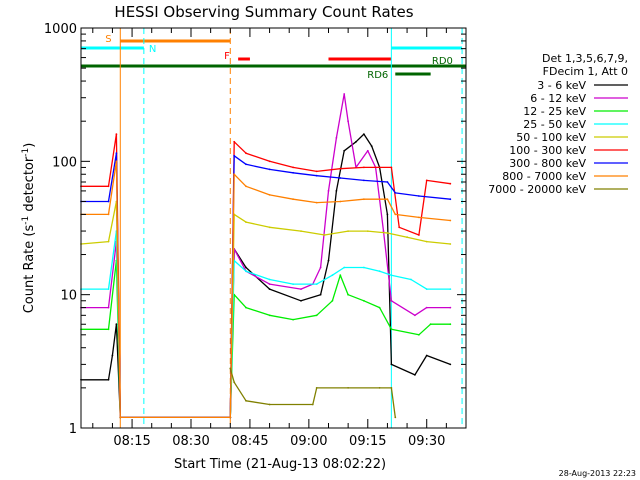 This screenshot has height=480, width=640. What do you see at coordinates (585, 71) in the screenshot?
I see `legend-header-1: FDecim 1, Att 0` at bounding box center [585, 71].